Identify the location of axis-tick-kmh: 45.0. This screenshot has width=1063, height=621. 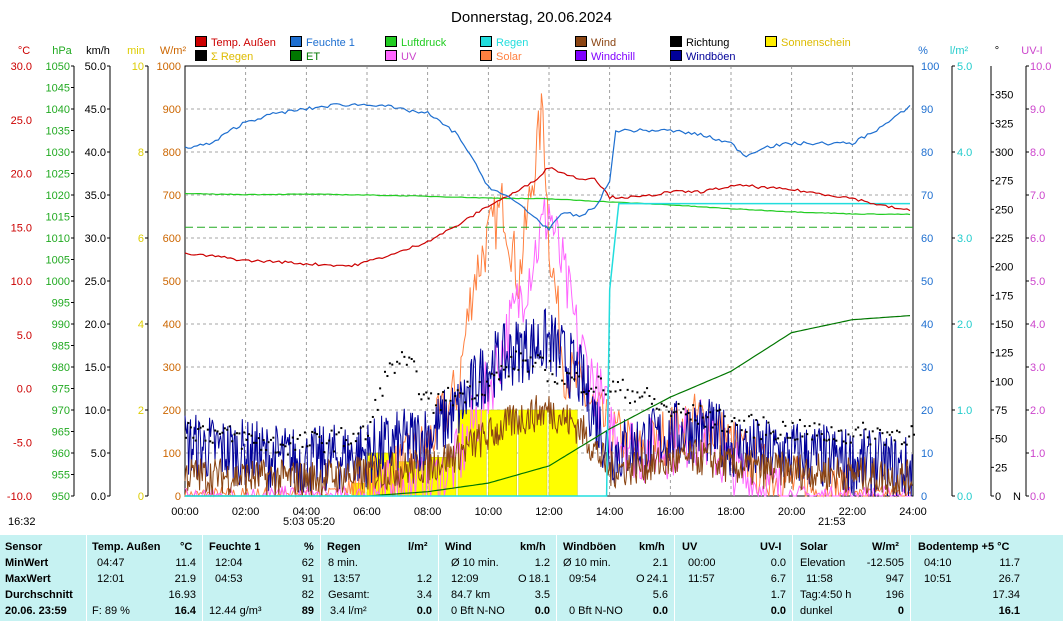
(95, 110).